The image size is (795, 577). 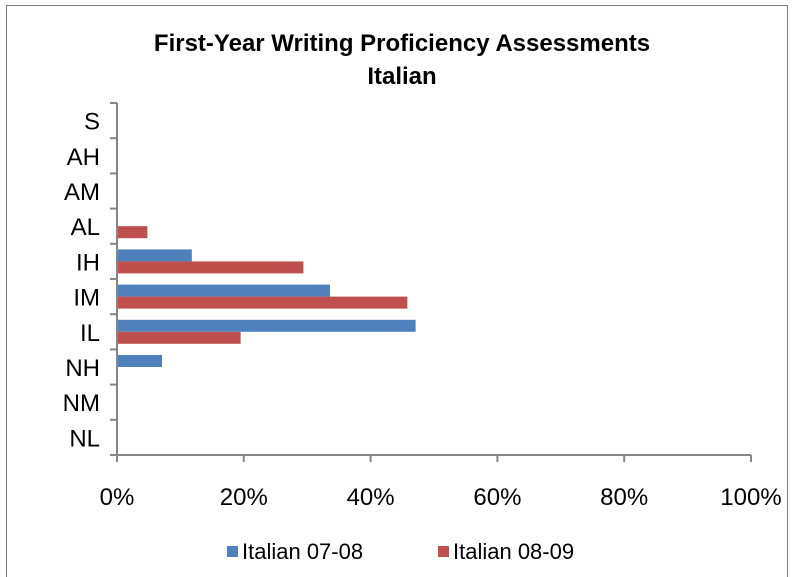 I want to click on x-tick-label: 0%, so click(x=117, y=497).